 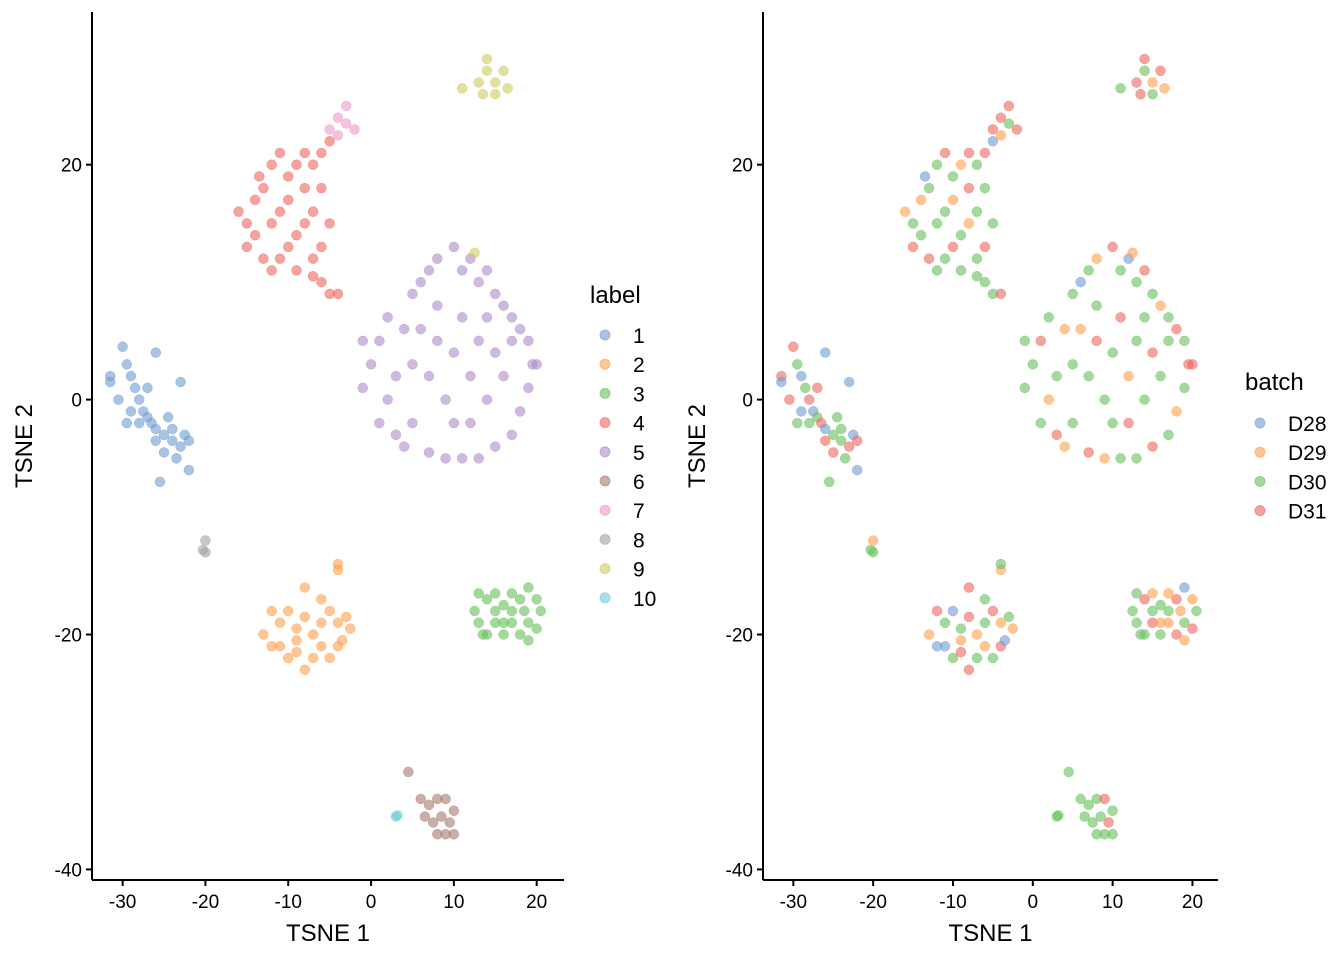 I want to click on legend-label: 6, so click(x=639, y=482).